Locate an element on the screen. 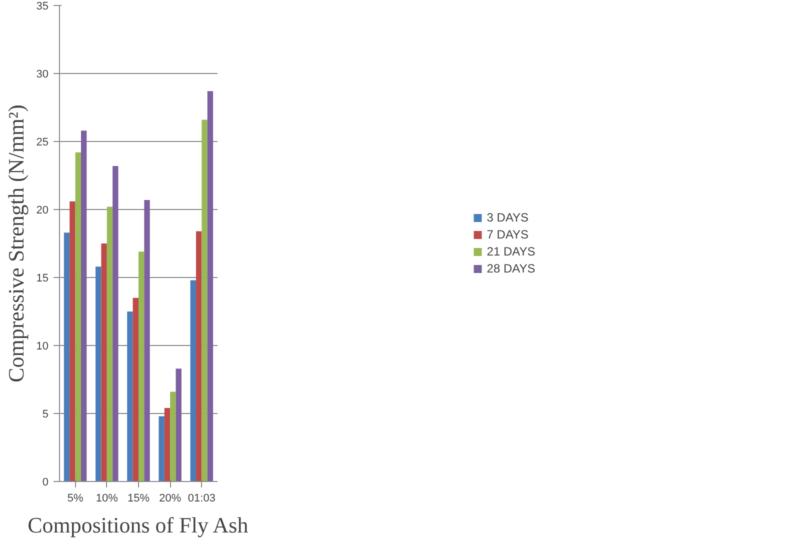 This screenshot has width=803, height=547. y-tick-label: 15 is located at coordinates (42, 278).